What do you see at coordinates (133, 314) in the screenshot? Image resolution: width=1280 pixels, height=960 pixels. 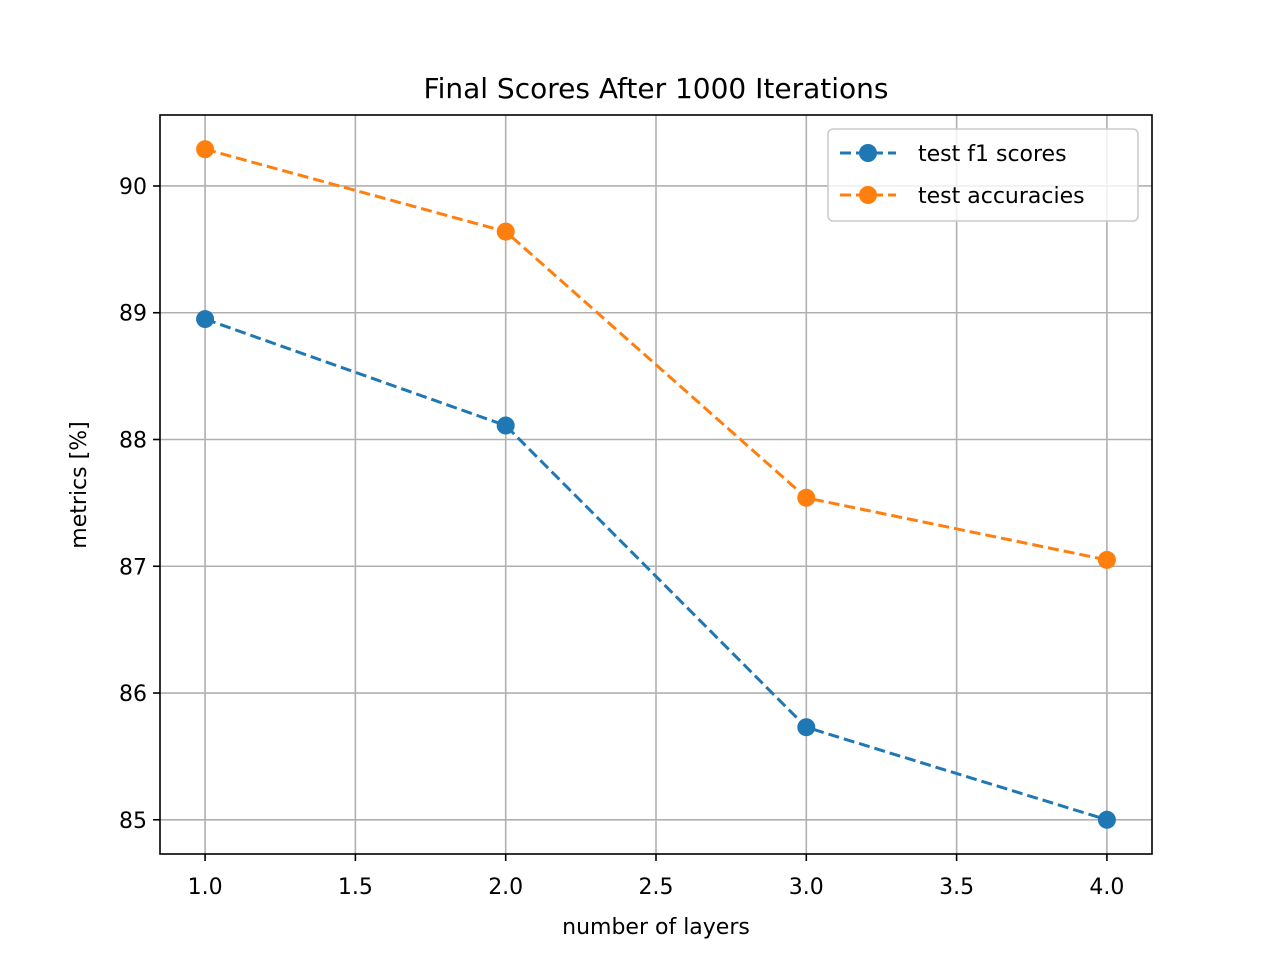 I see `y-tick-label: 89` at bounding box center [133, 314].